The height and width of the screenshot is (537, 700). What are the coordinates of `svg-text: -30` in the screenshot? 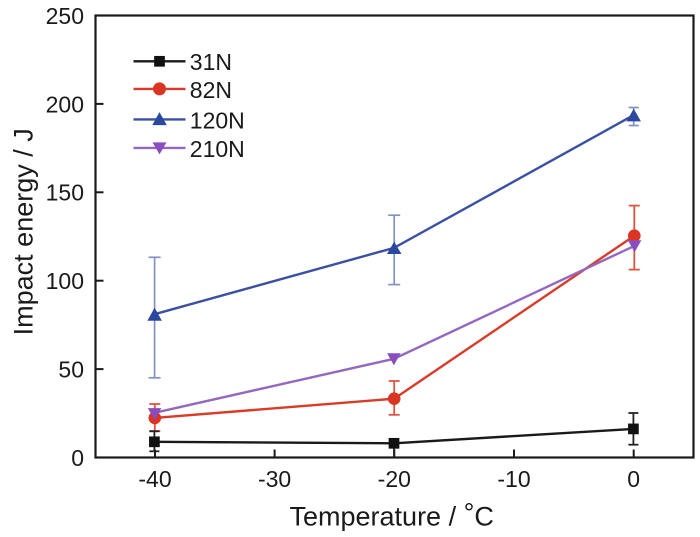 It's located at (274, 479).